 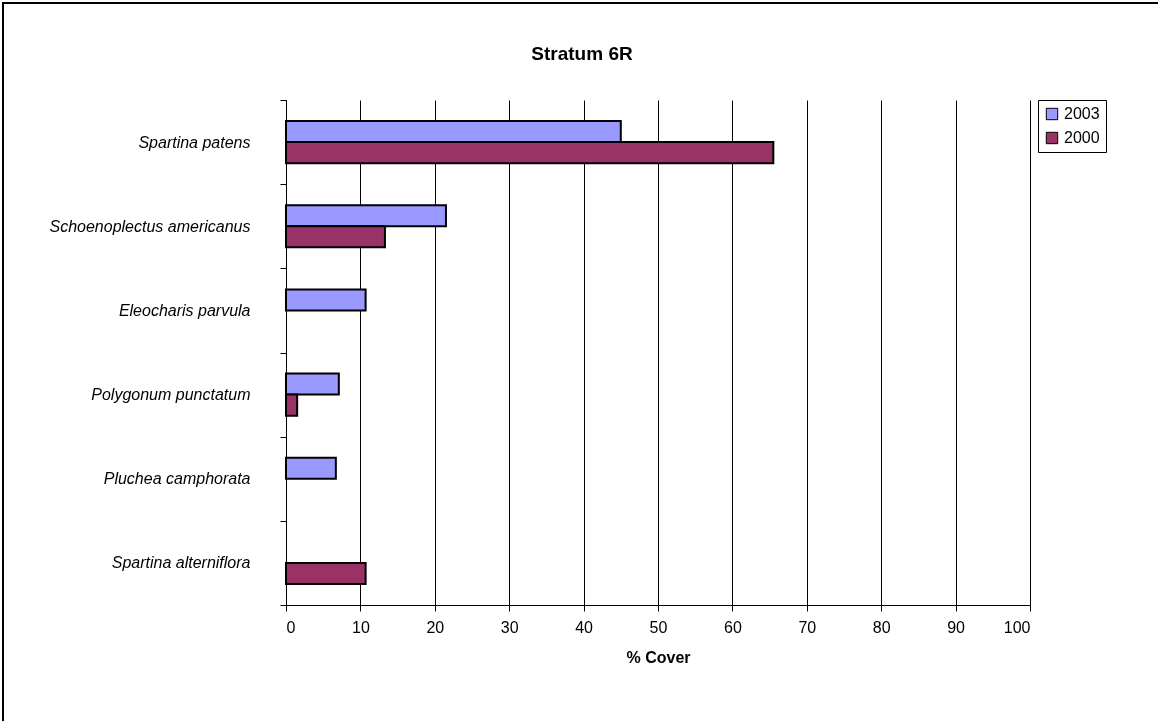 I want to click on x-tick-label: 0, so click(x=291, y=627).